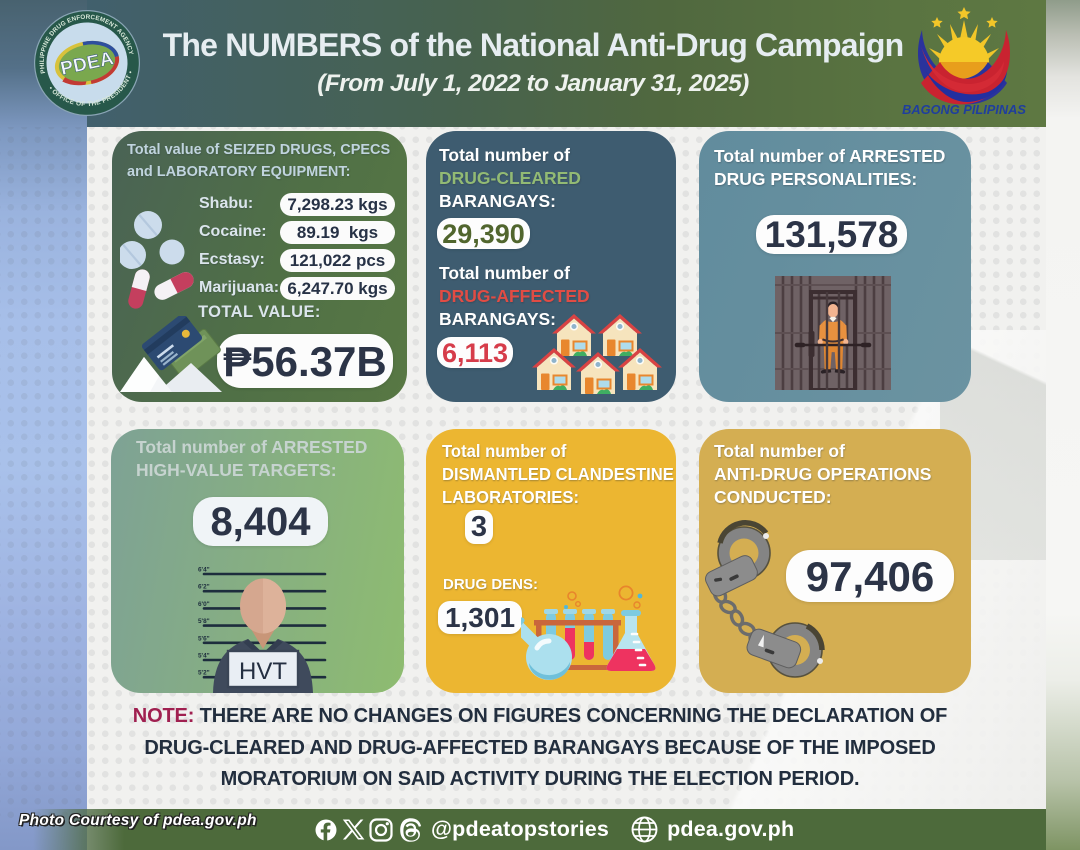  Describe the element at coordinates (204, 587) in the screenshot. I see `svg-text: 6'2"` at that location.